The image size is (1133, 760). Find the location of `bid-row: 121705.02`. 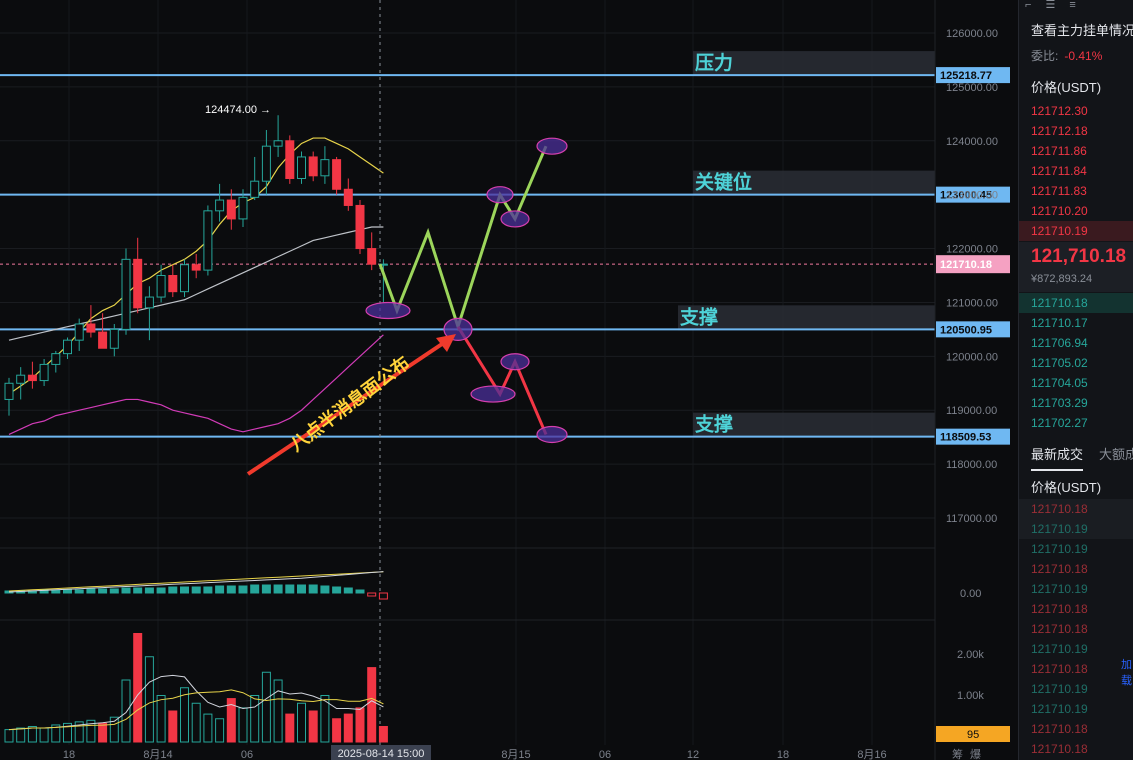

bid-row: 121705.02 is located at coordinates (1059, 363).